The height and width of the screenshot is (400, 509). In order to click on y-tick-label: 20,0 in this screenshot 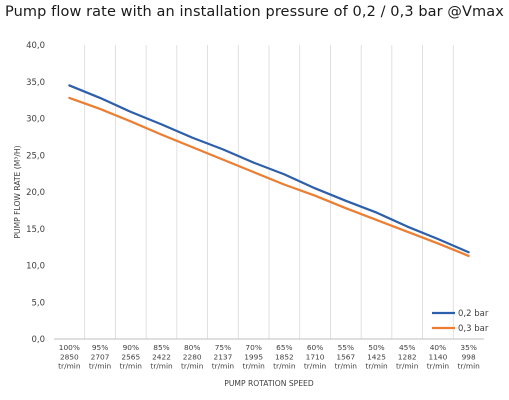, I will do `click(35, 193)`.